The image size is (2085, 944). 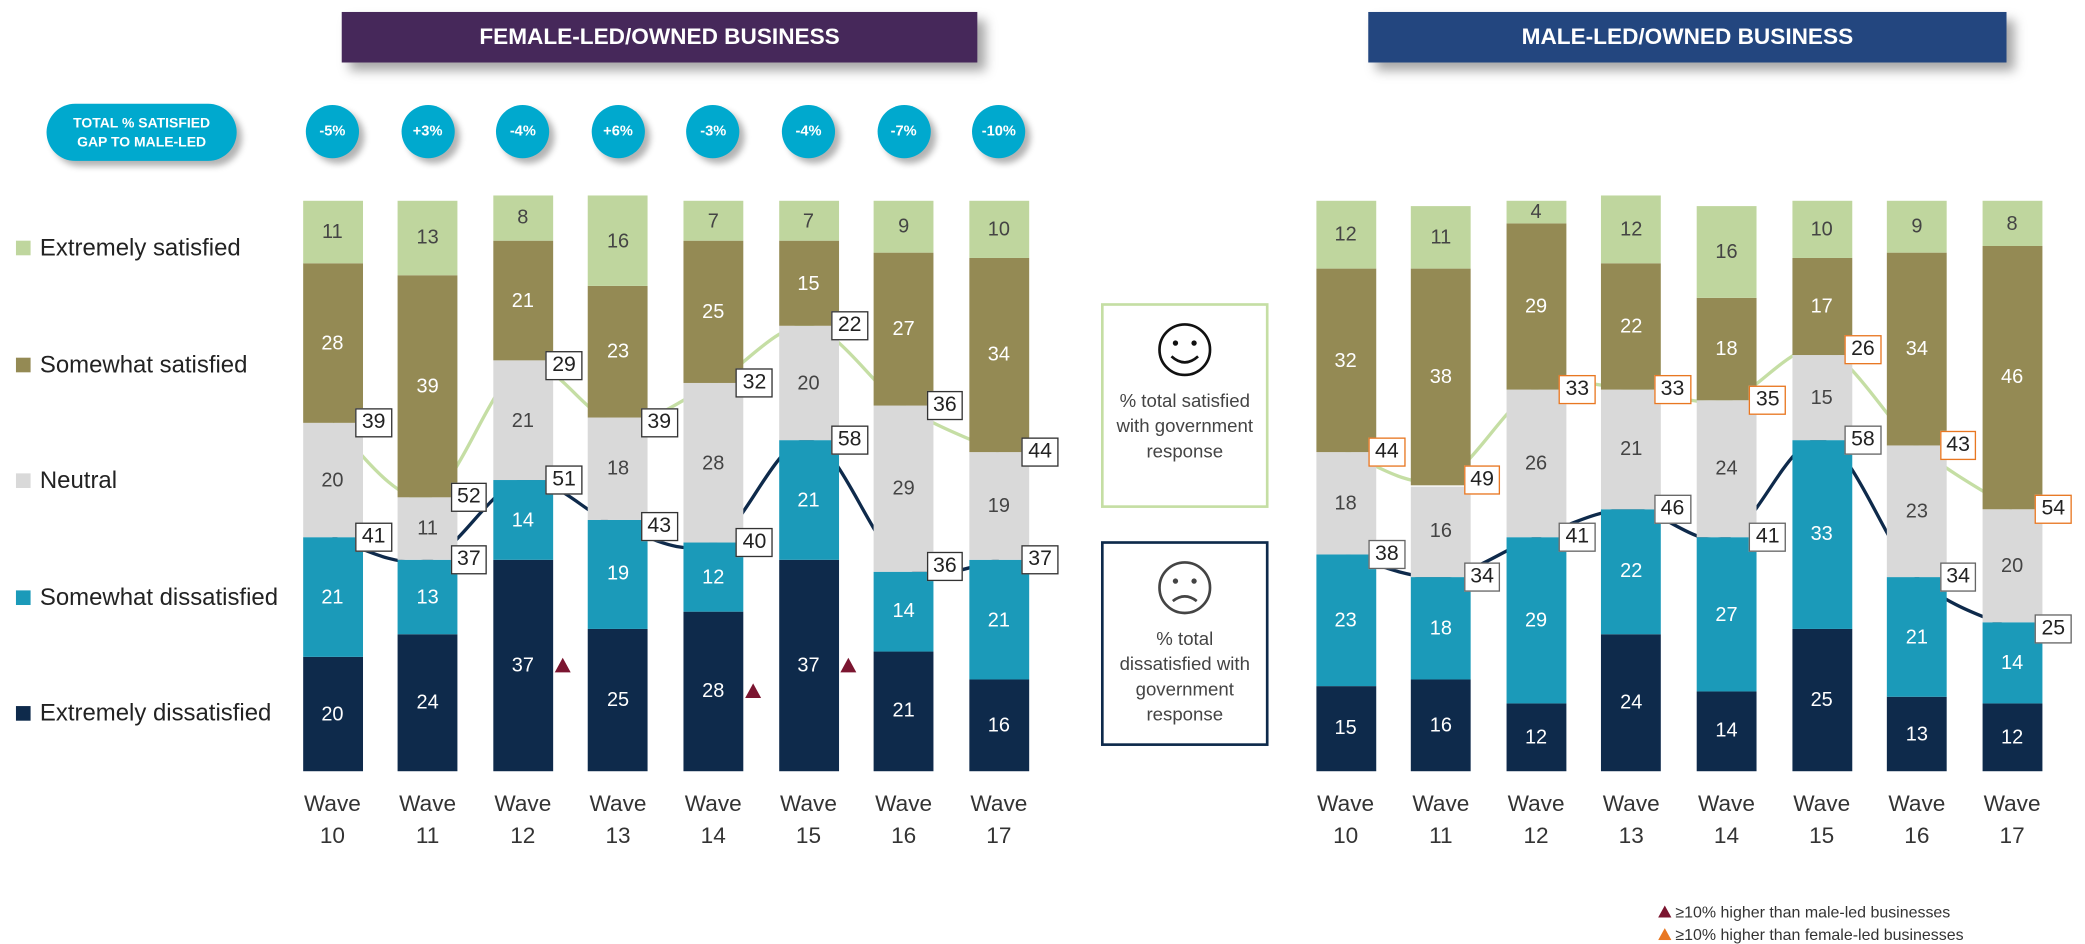 What do you see at coordinates (1441, 820) in the screenshot?
I see `x-tick-label: Wave 11` at bounding box center [1441, 820].